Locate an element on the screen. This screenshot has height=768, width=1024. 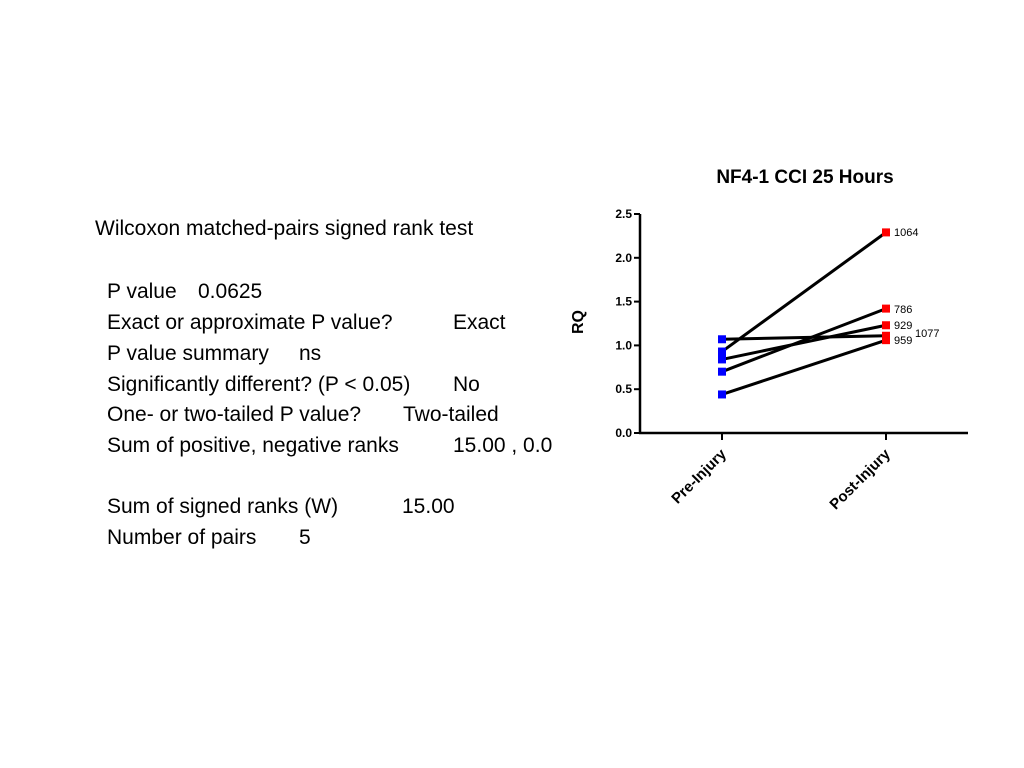
y-tick-label: 1.0 is located at coordinates (623, 345).